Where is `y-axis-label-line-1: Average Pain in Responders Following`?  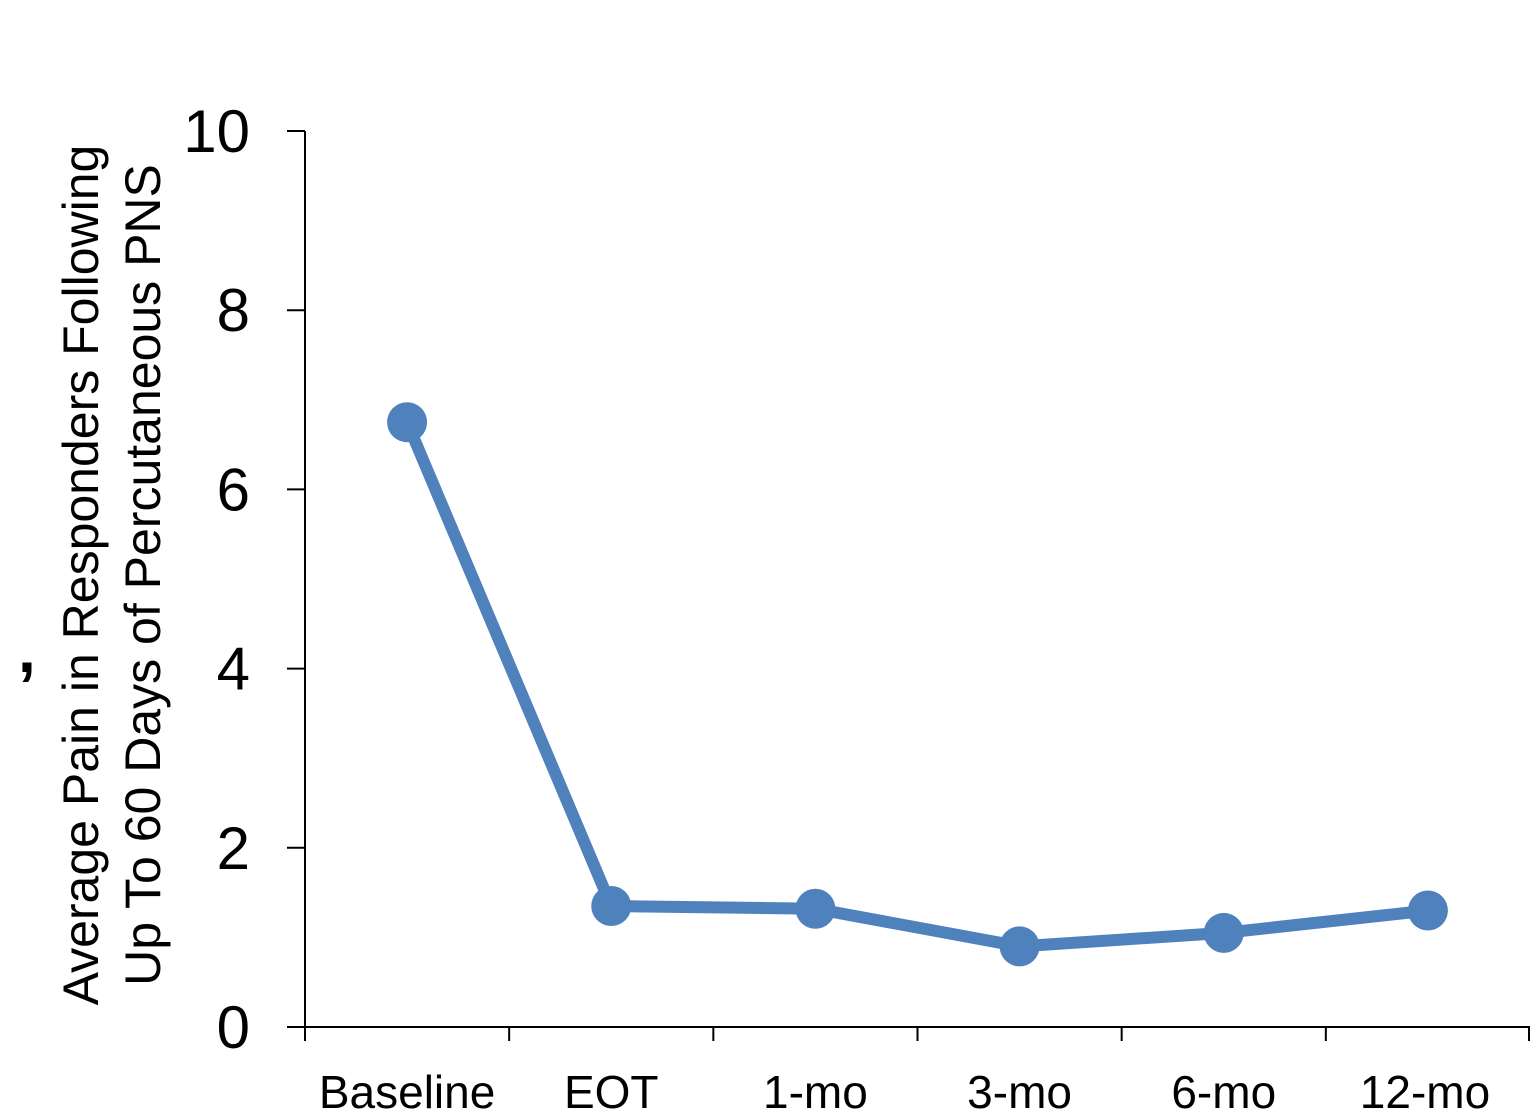 y-axis-label-line-1: Average Pain in Responders Following is located at coordinates (81, 575).